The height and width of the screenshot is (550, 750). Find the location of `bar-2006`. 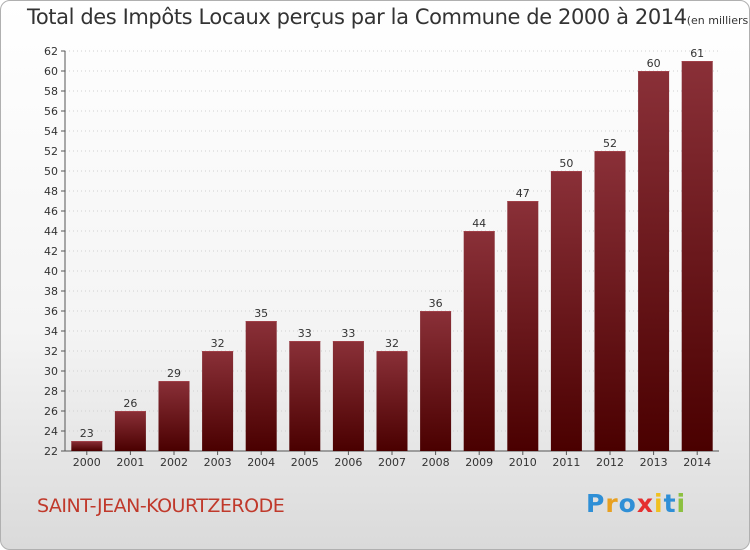

bar-2006 is located at coordinates (348, 396).